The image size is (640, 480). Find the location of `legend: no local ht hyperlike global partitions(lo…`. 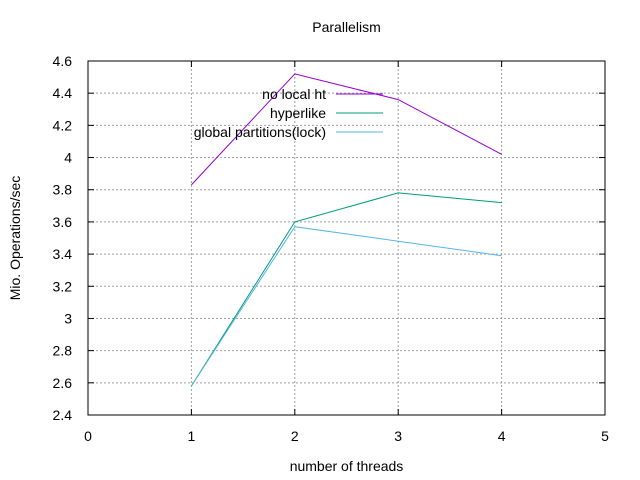

legend: no local ht hyperlike global partitions(lo… is located at coordinates (288, 113).